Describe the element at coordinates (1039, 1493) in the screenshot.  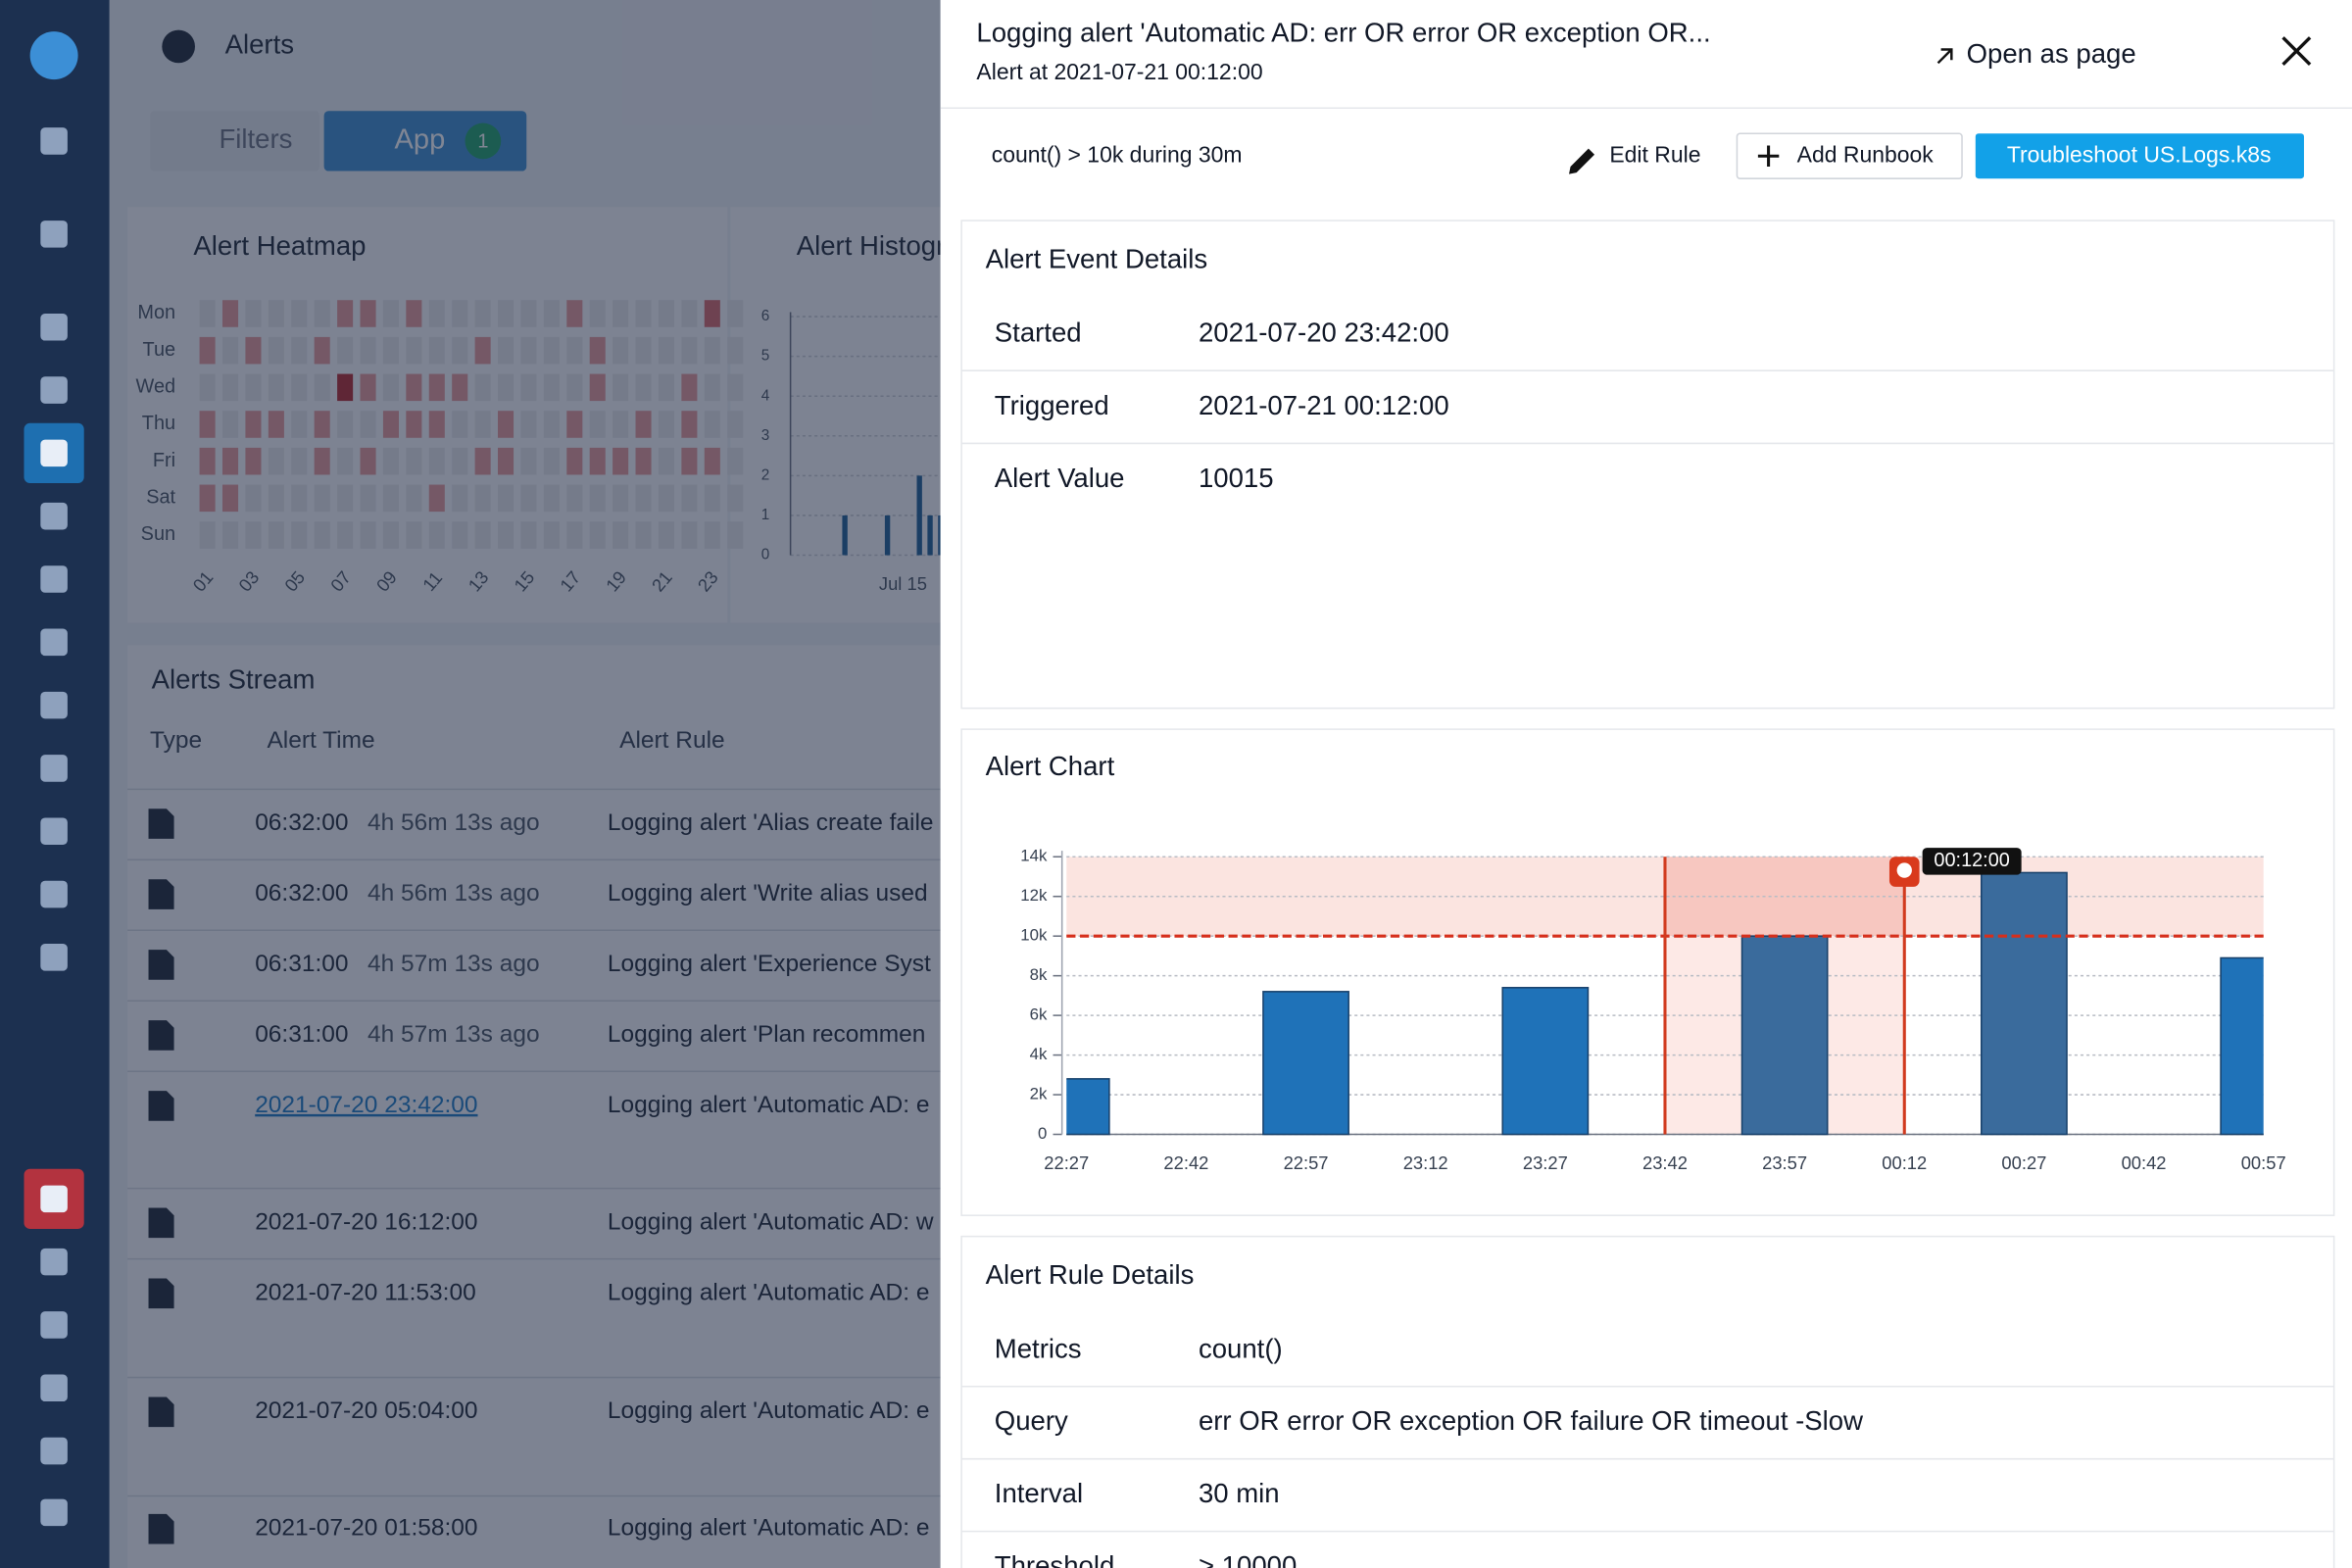
I see `detail-label: Interval` at that location.